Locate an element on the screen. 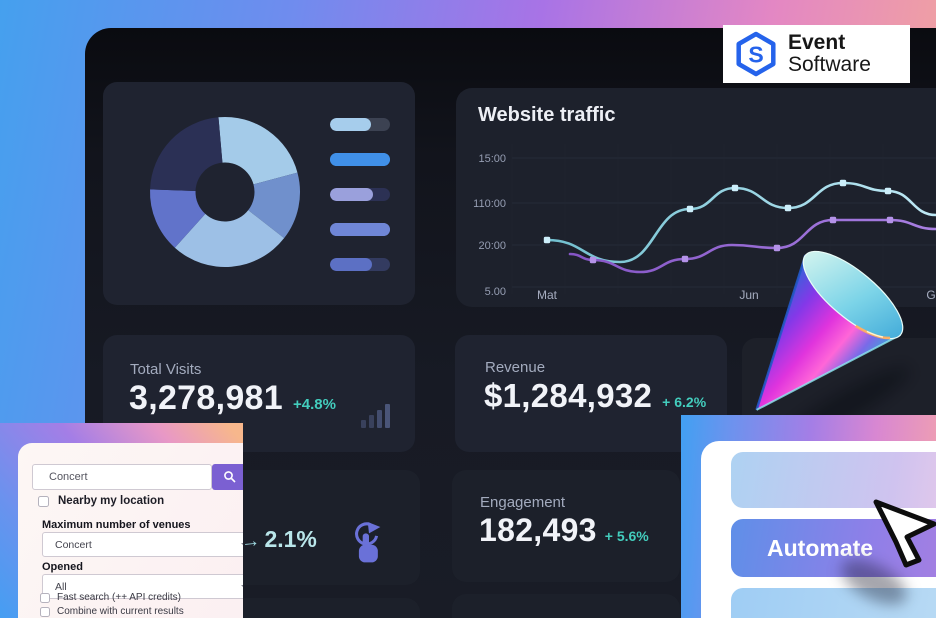 The width and height of the screenshot is (936, 618). y-axis-tick: 110:00 is located at coordinates (489, 204).